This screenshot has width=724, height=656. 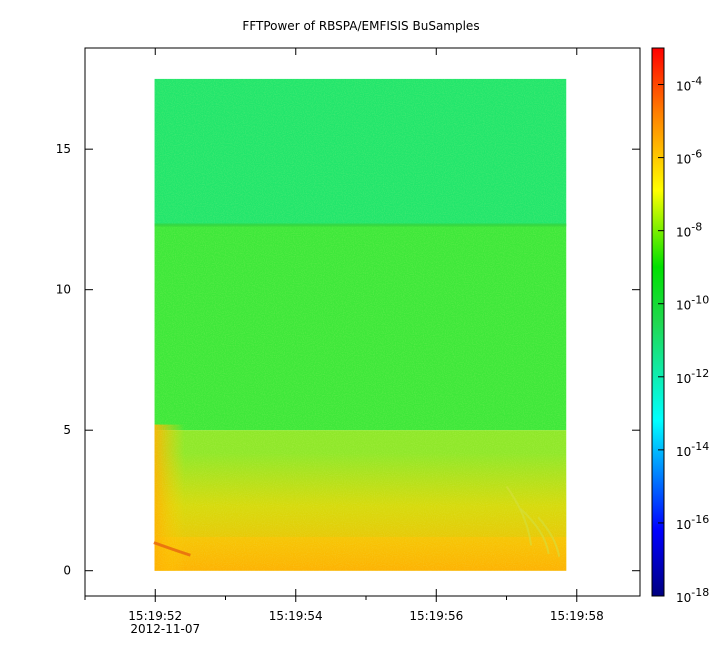 I want to click on low-frequency-streak, so click(x=172, y=549).